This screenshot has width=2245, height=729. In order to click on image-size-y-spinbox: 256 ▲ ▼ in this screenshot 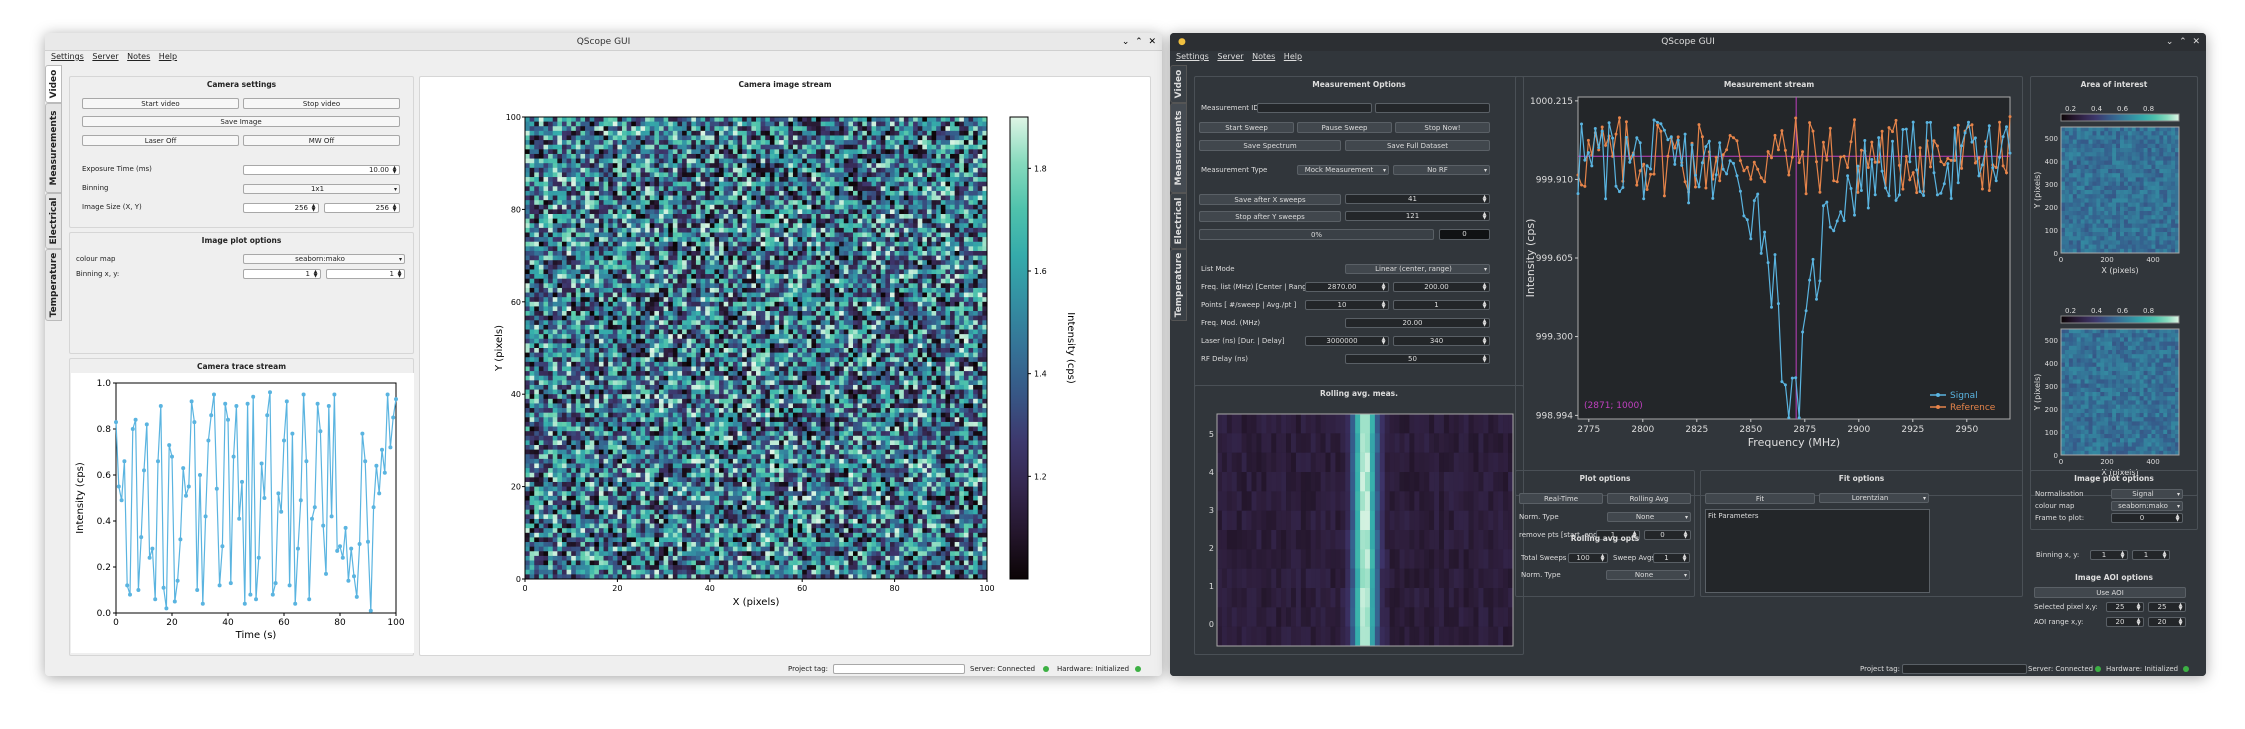, I will do `click(362, 208)`.